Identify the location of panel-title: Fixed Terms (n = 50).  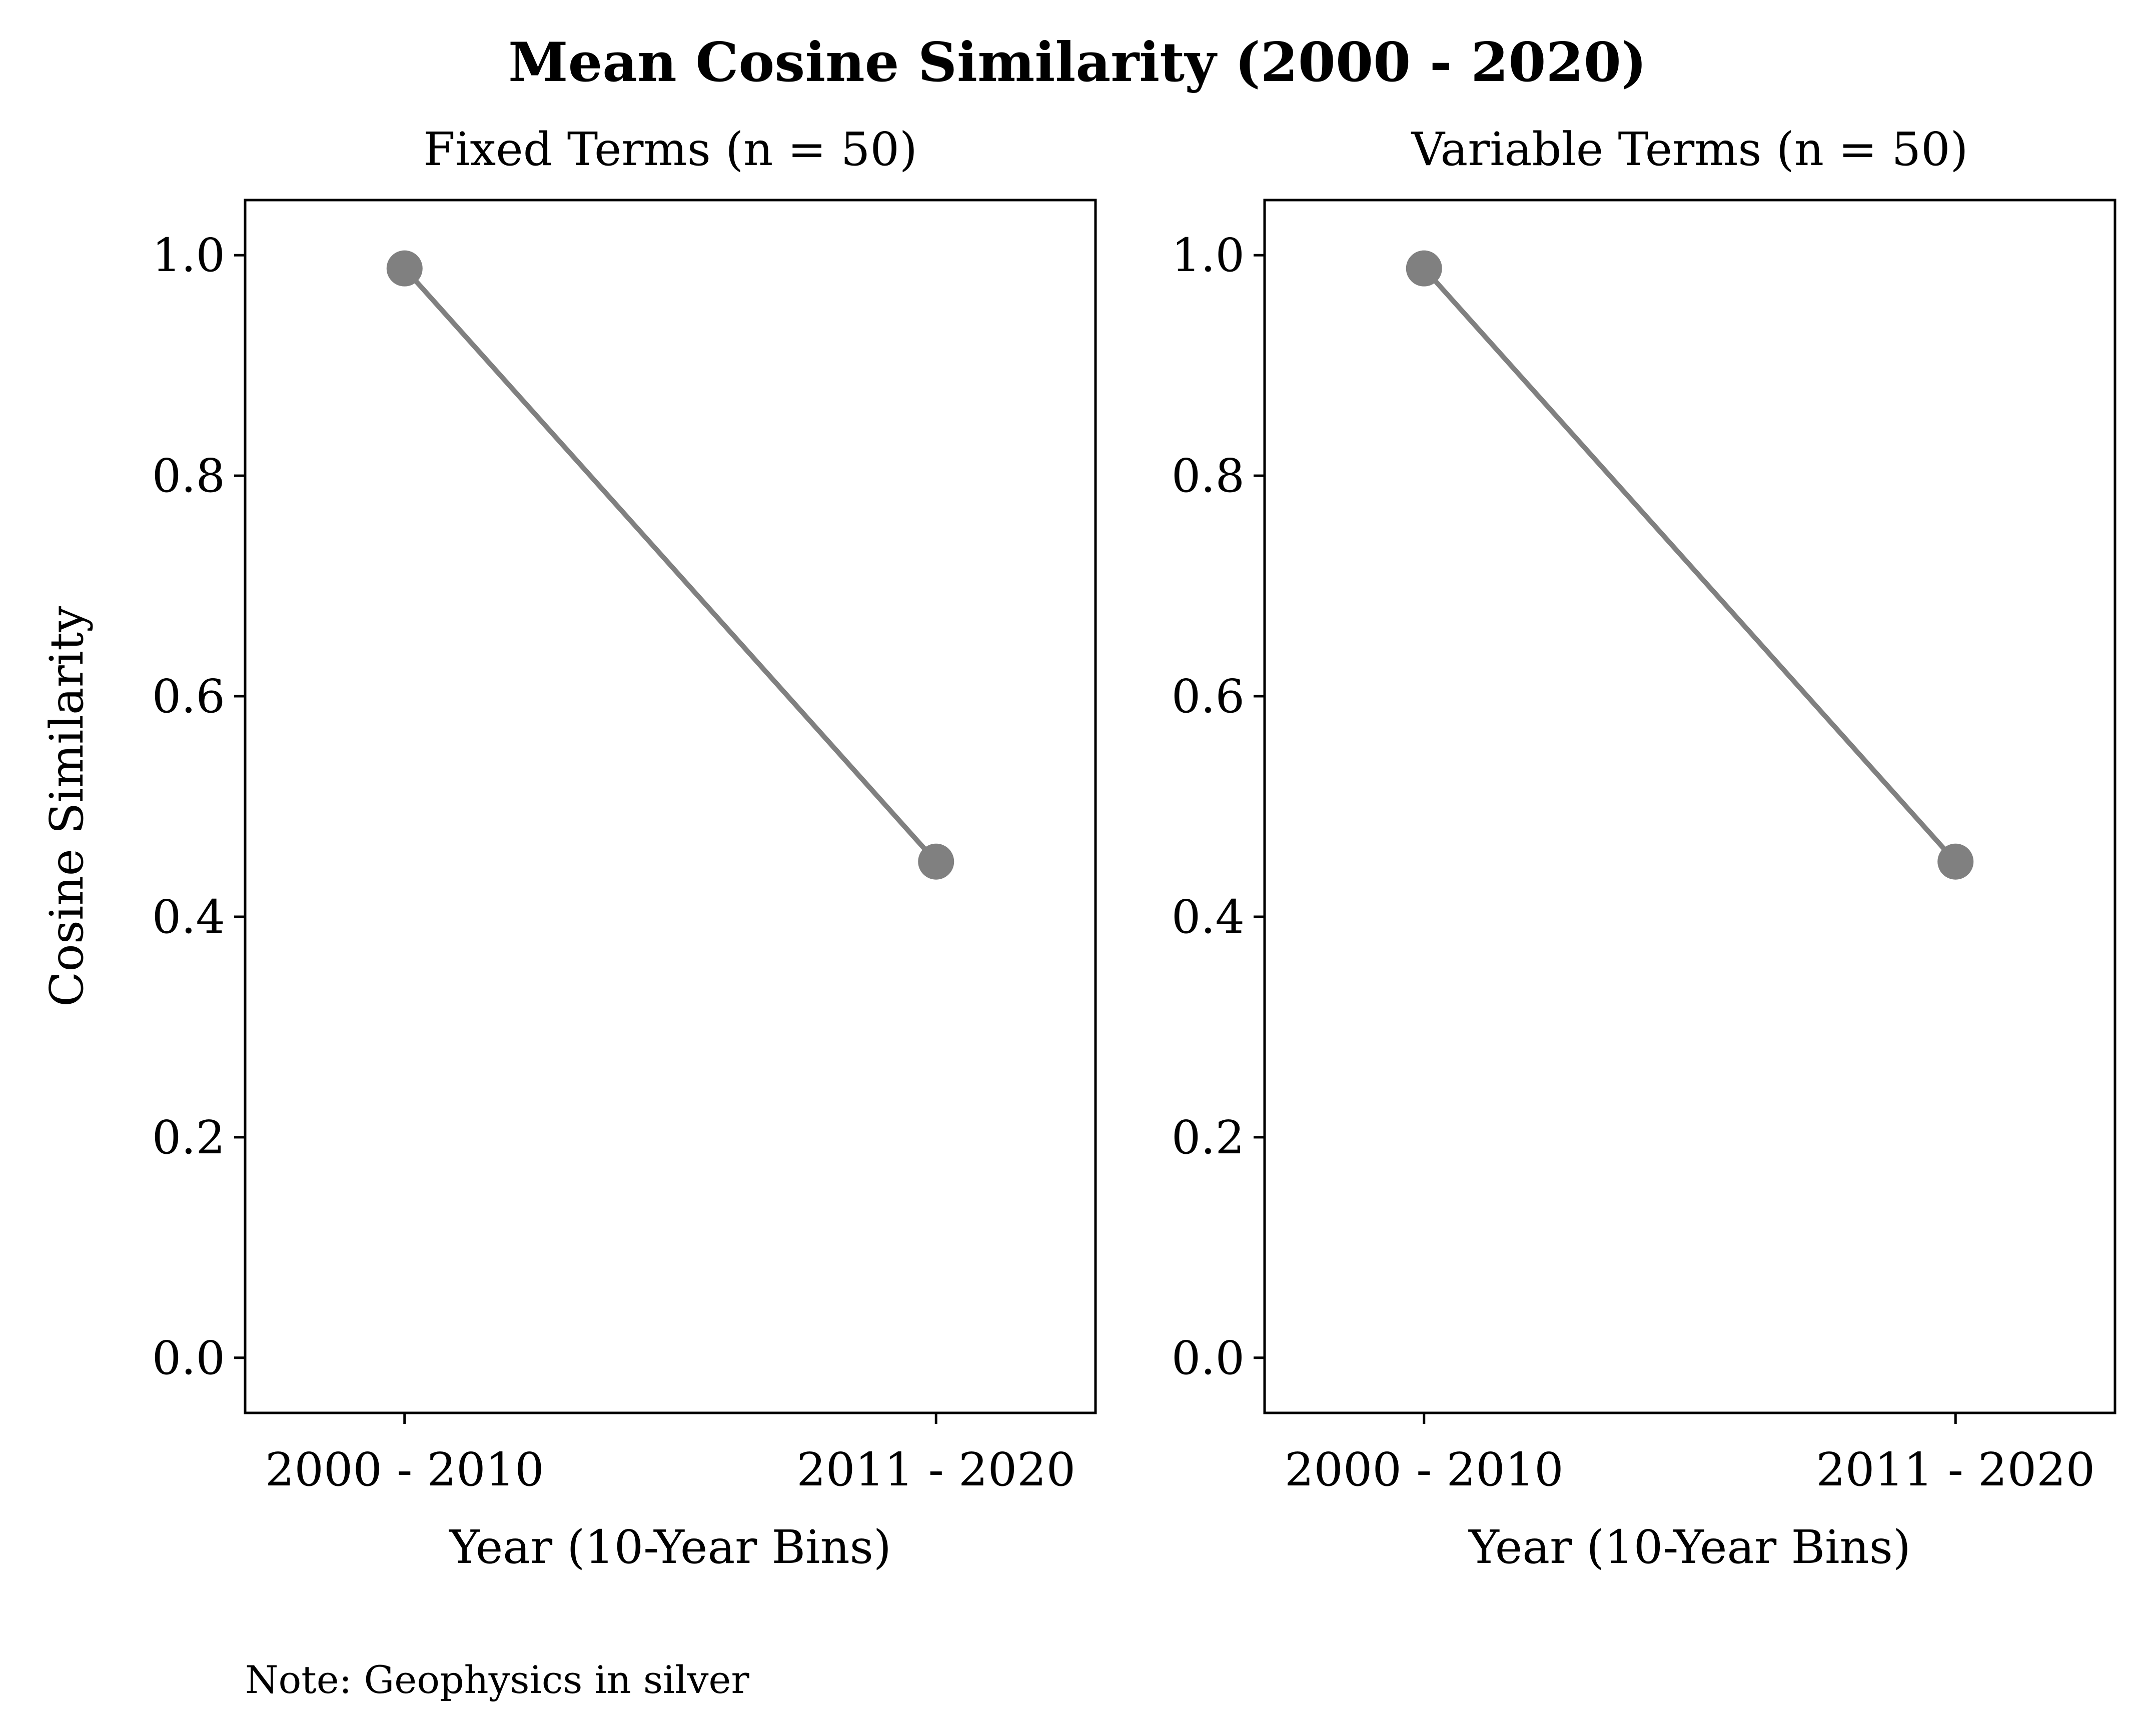
(670, 149).